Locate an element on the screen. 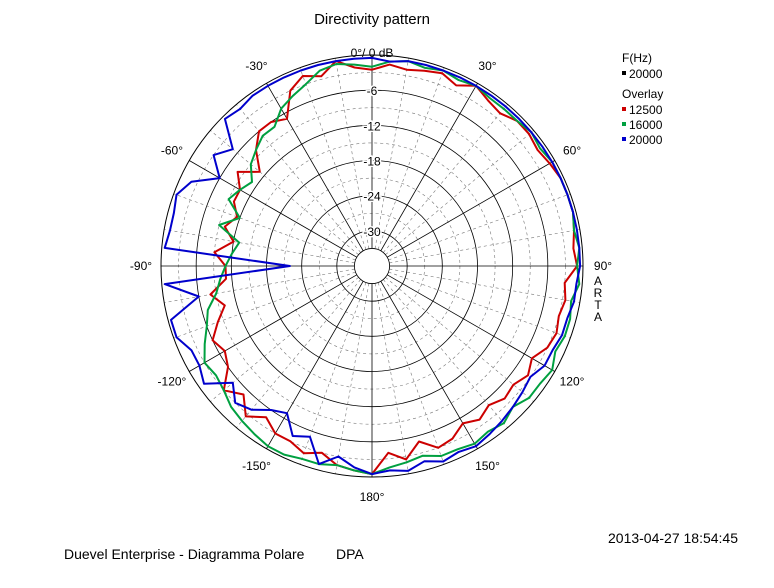 This screenshot has width=774, height=588. legend-label: 12500 is located at coordinates (646, 110).